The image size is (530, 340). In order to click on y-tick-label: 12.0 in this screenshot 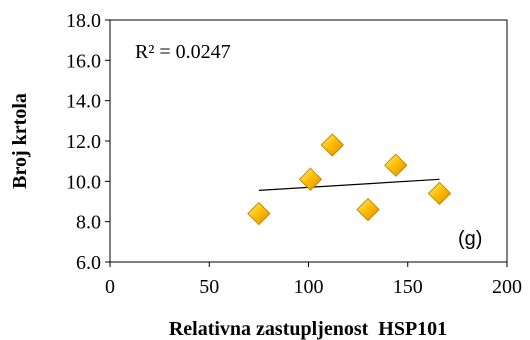, I will do `click(83, 142)`.